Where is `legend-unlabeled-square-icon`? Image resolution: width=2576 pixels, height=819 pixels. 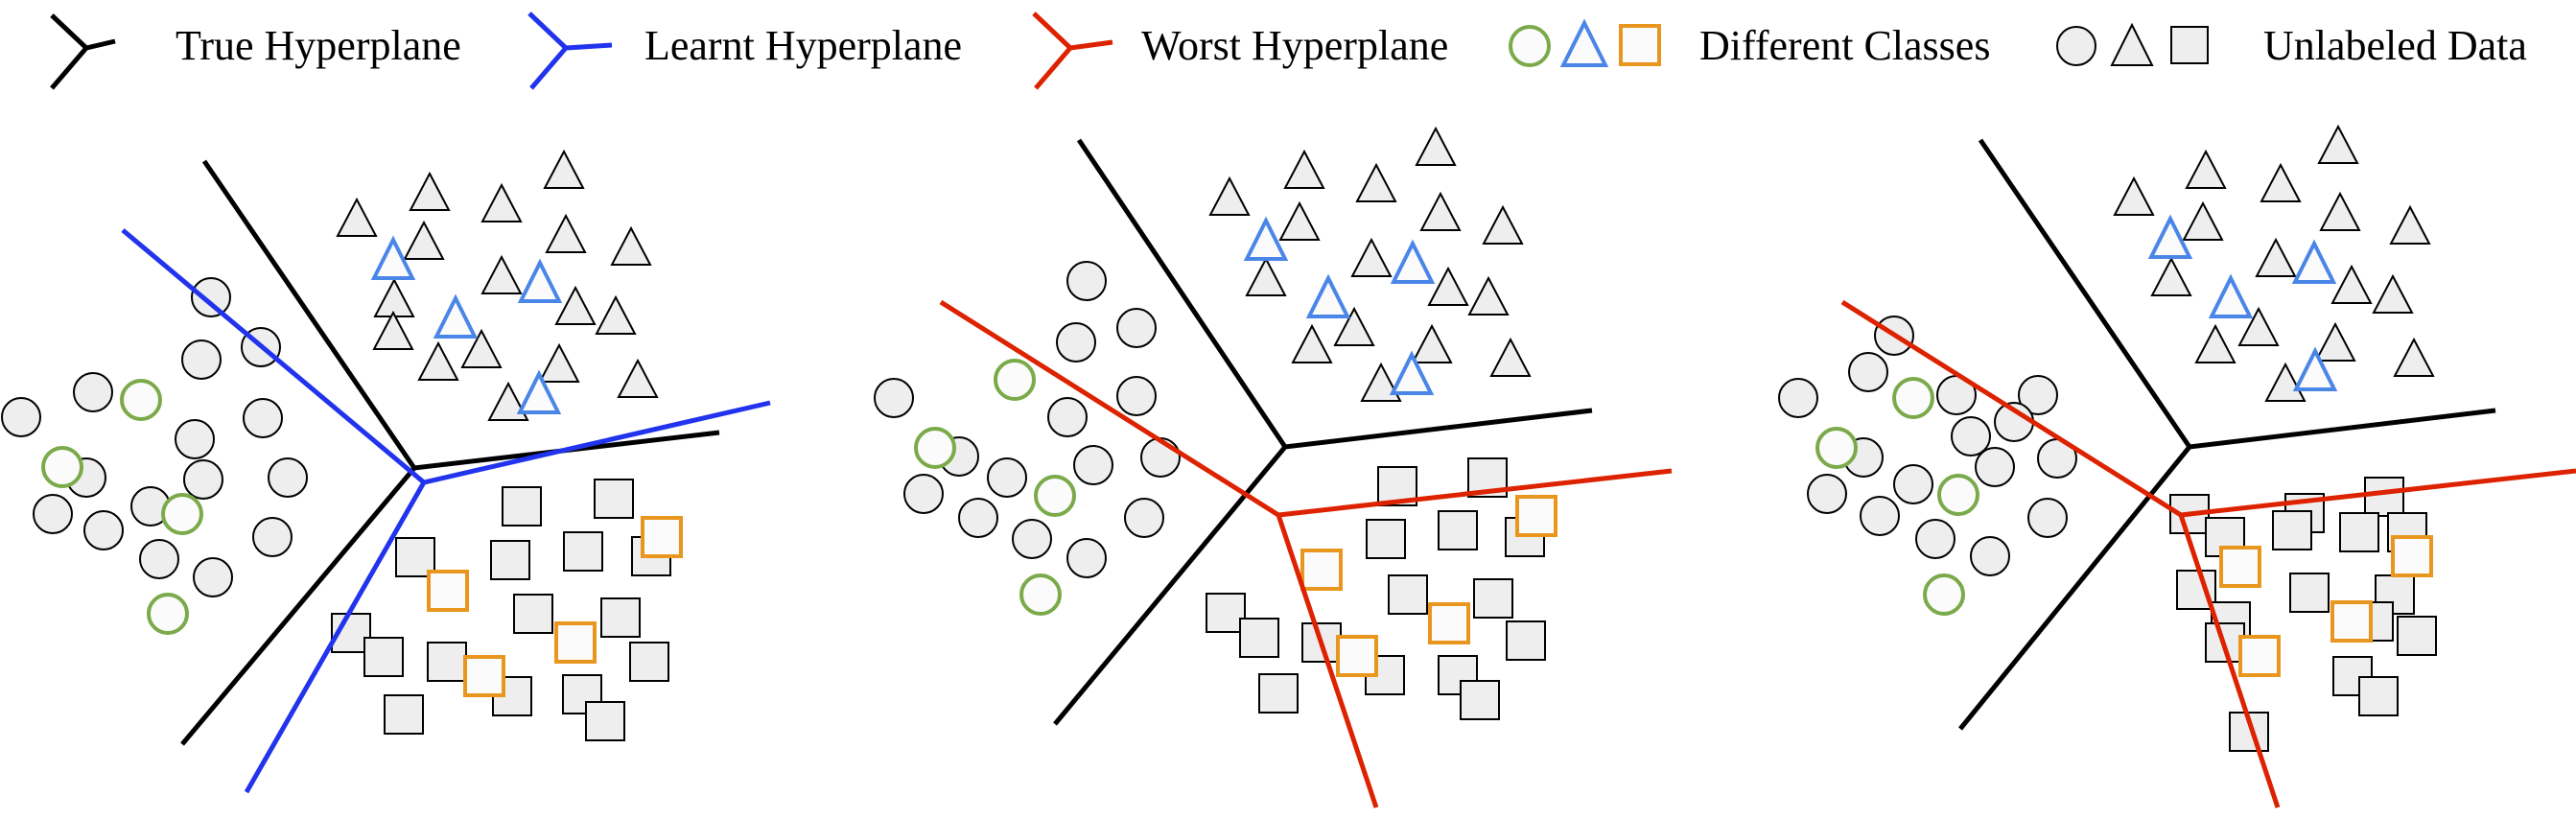
legend-unlabeled-square-icon is located at coordinates (2189, 45).